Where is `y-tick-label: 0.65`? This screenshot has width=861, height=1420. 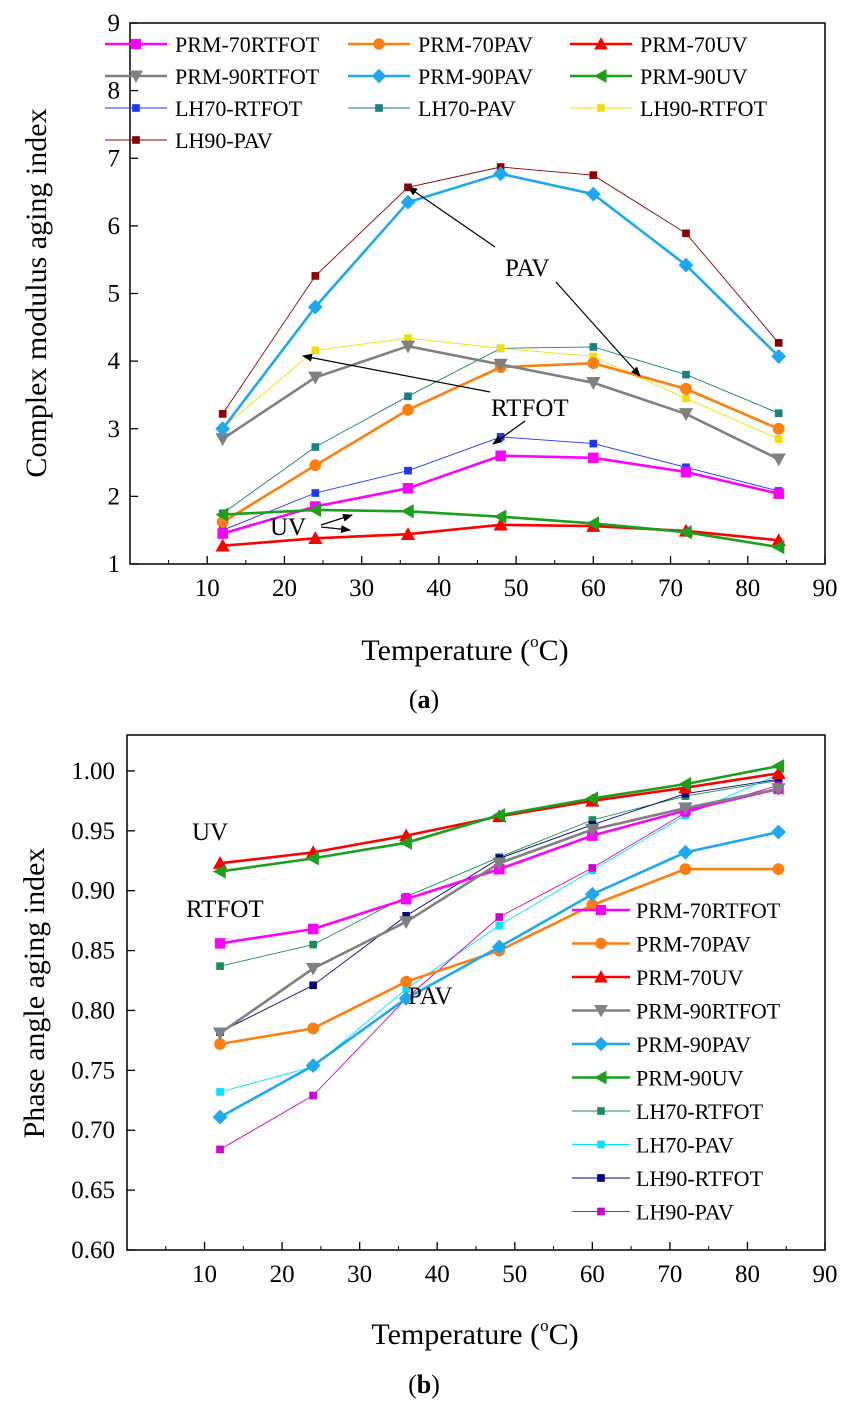 y-tick-label: 0.65 is located at coordinates (93, 1190).